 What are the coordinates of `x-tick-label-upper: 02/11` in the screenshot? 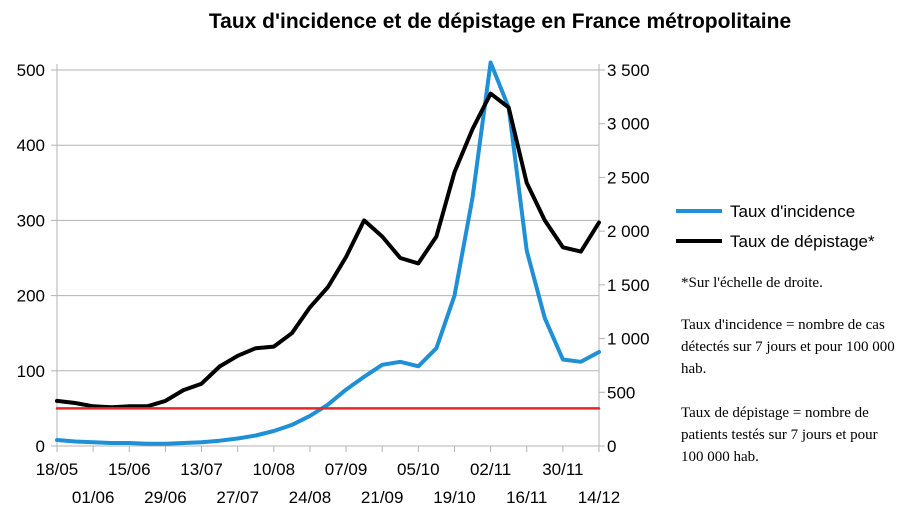 It's located at (490, 469).